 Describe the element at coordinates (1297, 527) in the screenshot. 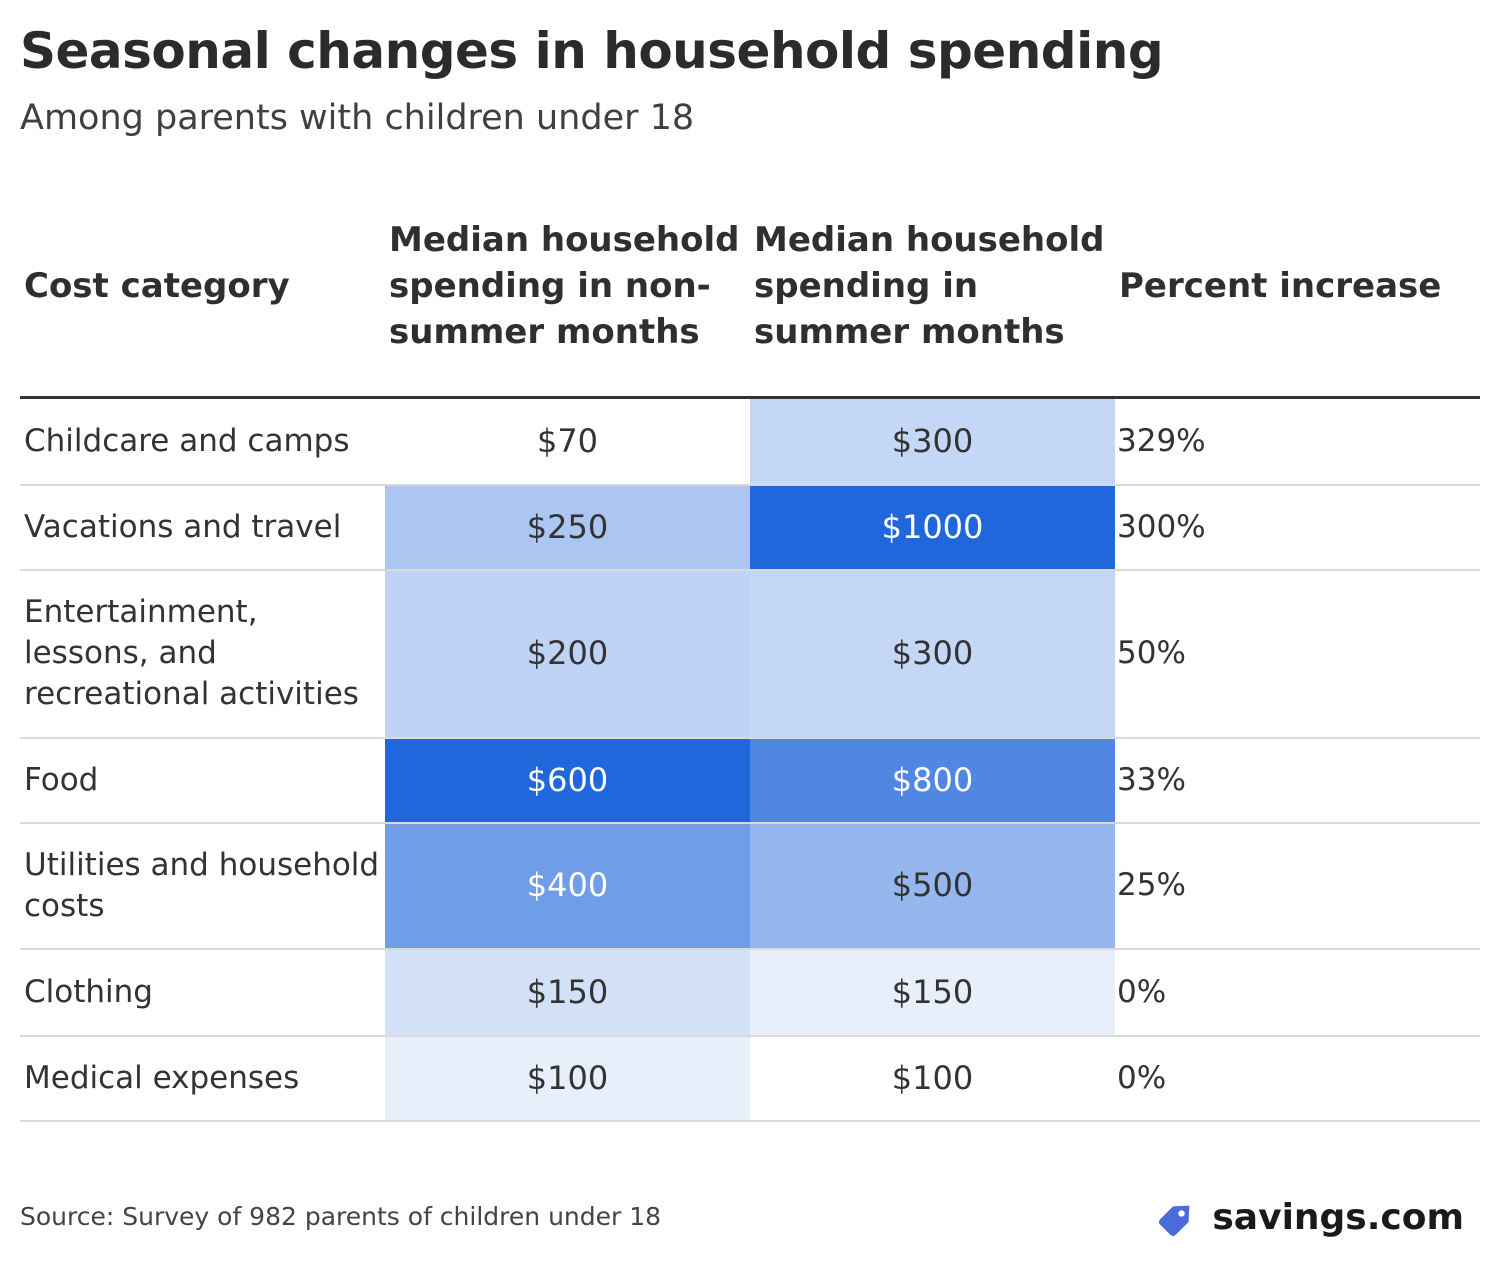

I see `percent-increase-cell: 300%` at that location.